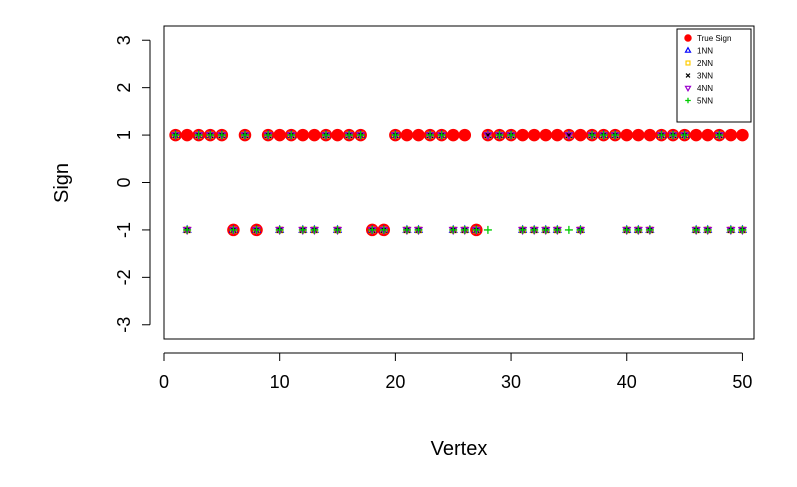  I want to click on legend-label: 5NN, so click(705, 101).